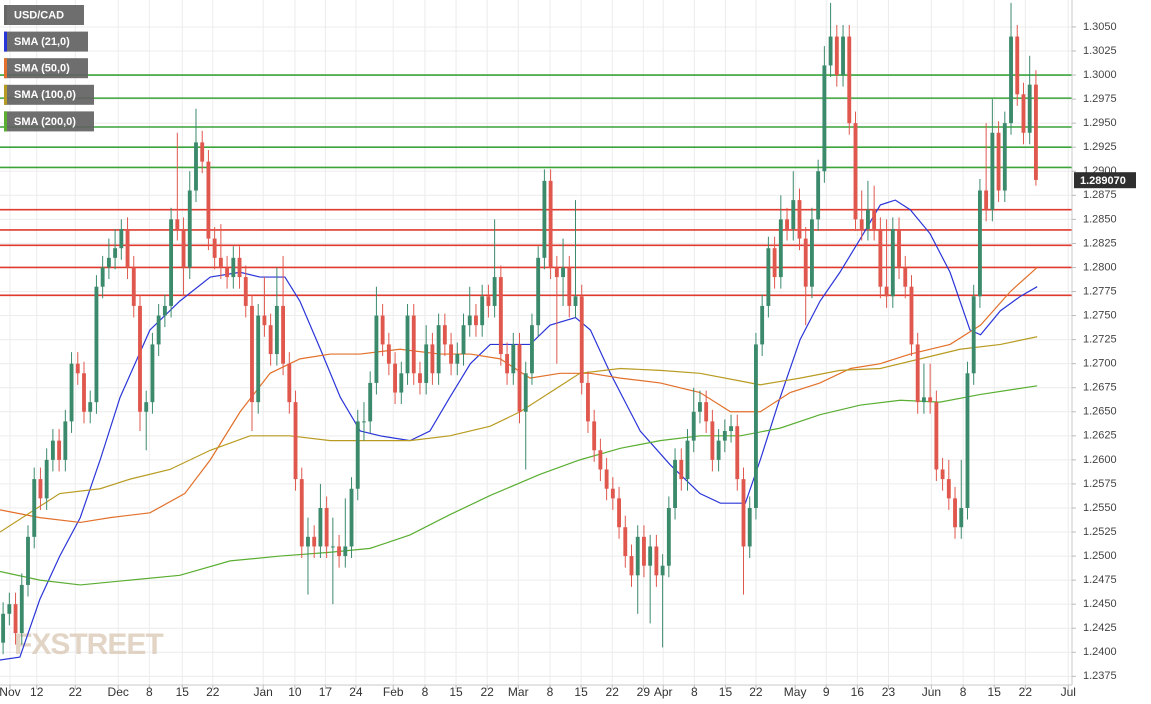  What do you see at coordinates (1100, 340) in the screenshot?
I see `y-tick-label: 1.2725` at bounding box center [1100, 340].